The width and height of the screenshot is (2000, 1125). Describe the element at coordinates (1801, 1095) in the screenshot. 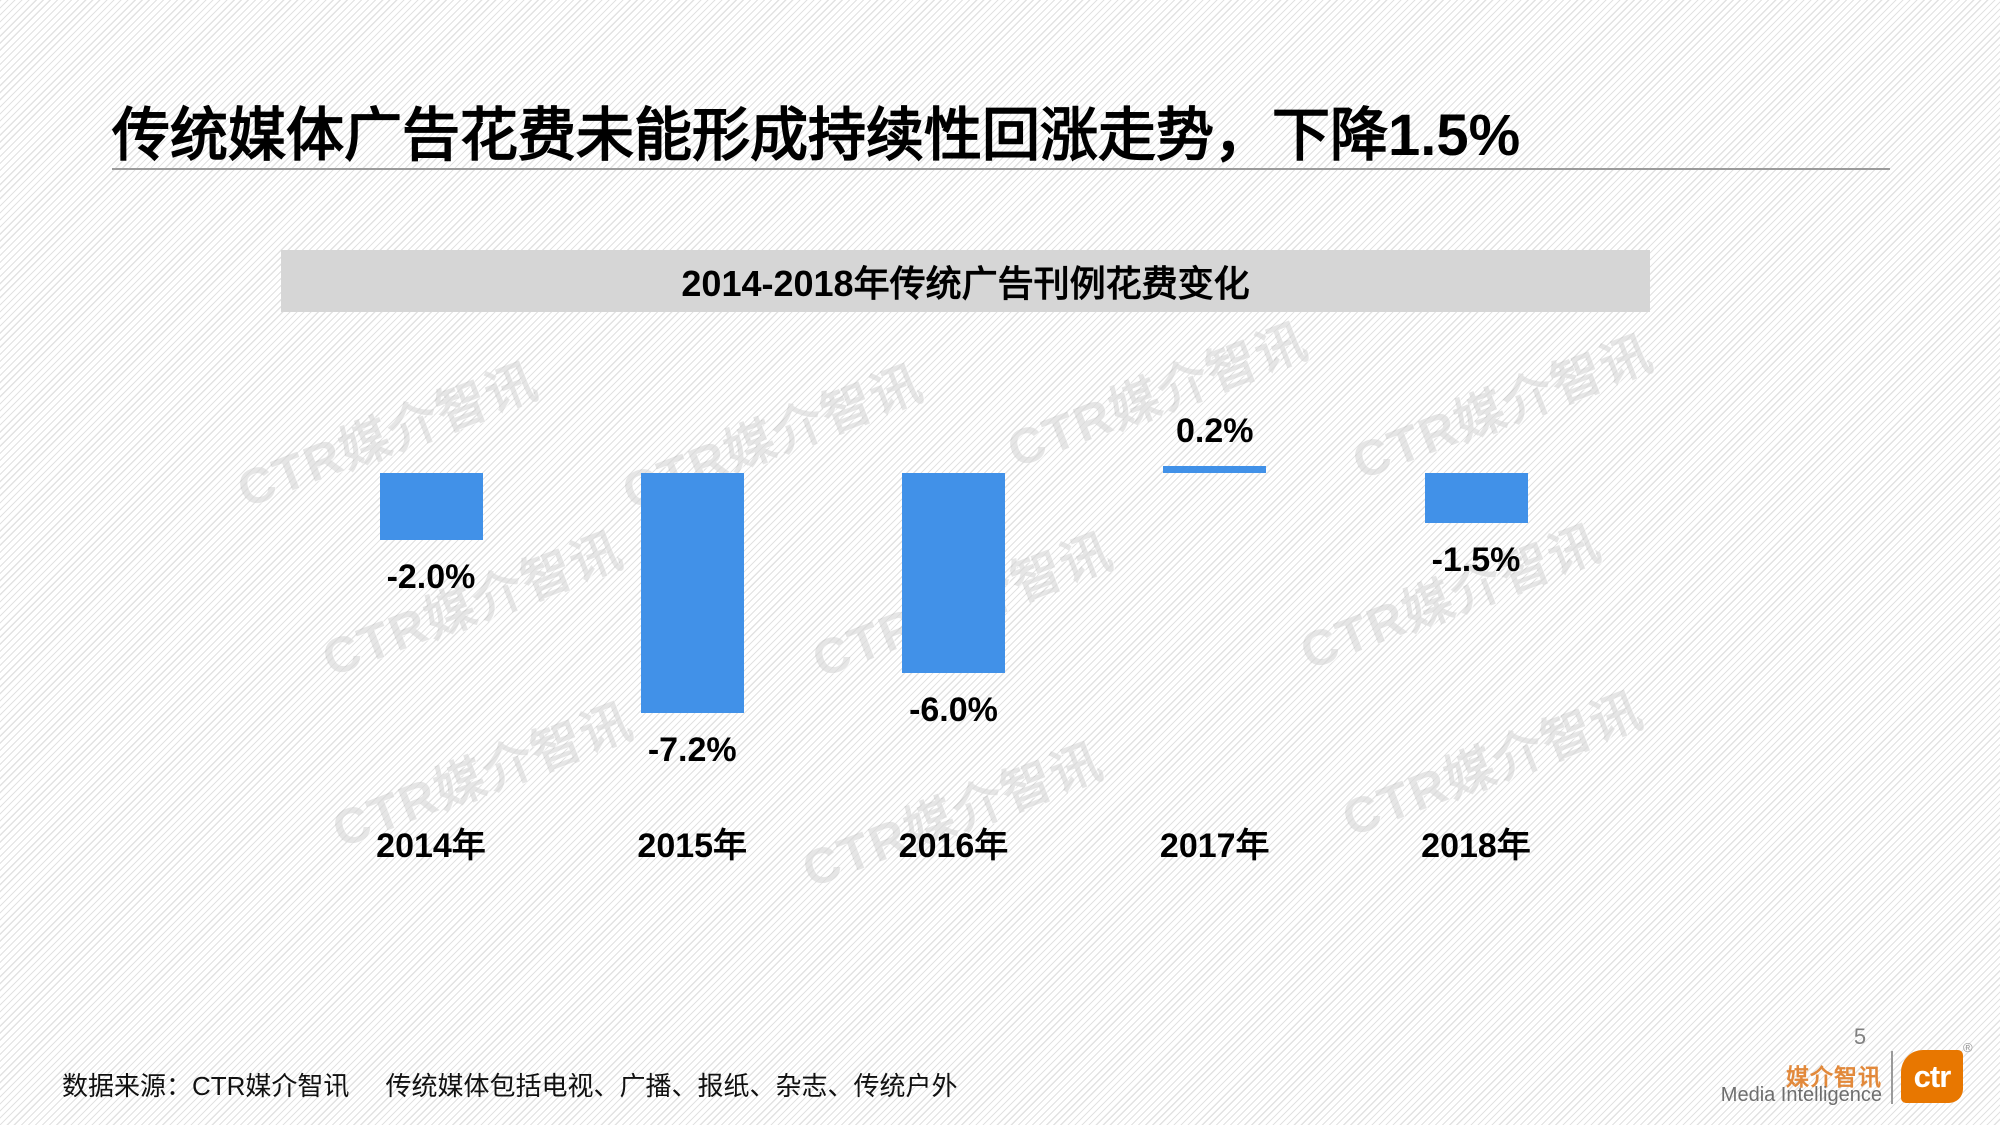

I see `brand-name-english: Media Intelligence` at that location.